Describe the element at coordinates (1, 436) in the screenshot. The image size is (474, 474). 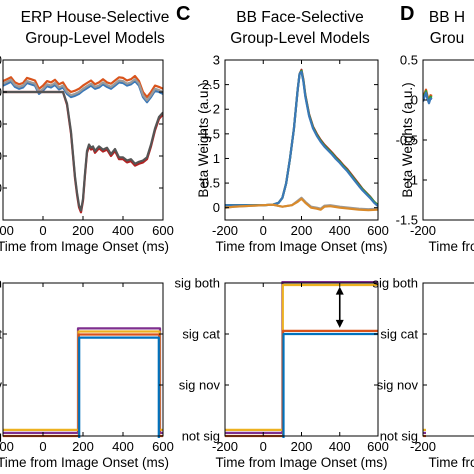
I see `y-tick-label: sig` at that location.